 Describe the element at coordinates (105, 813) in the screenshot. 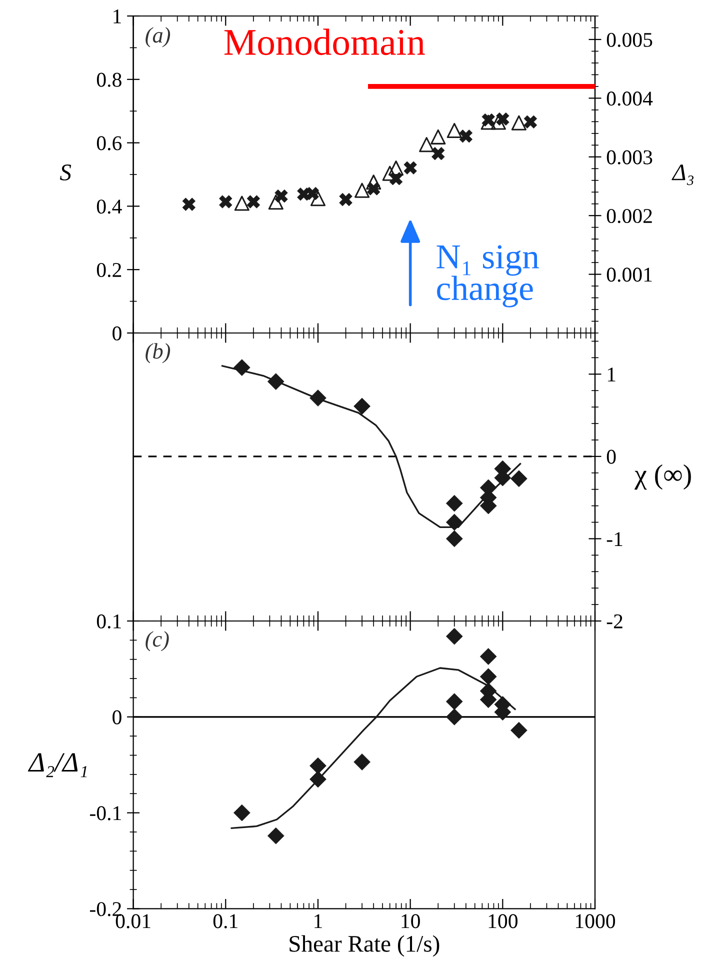

I see `y-tick-label: -0.1` at that location.